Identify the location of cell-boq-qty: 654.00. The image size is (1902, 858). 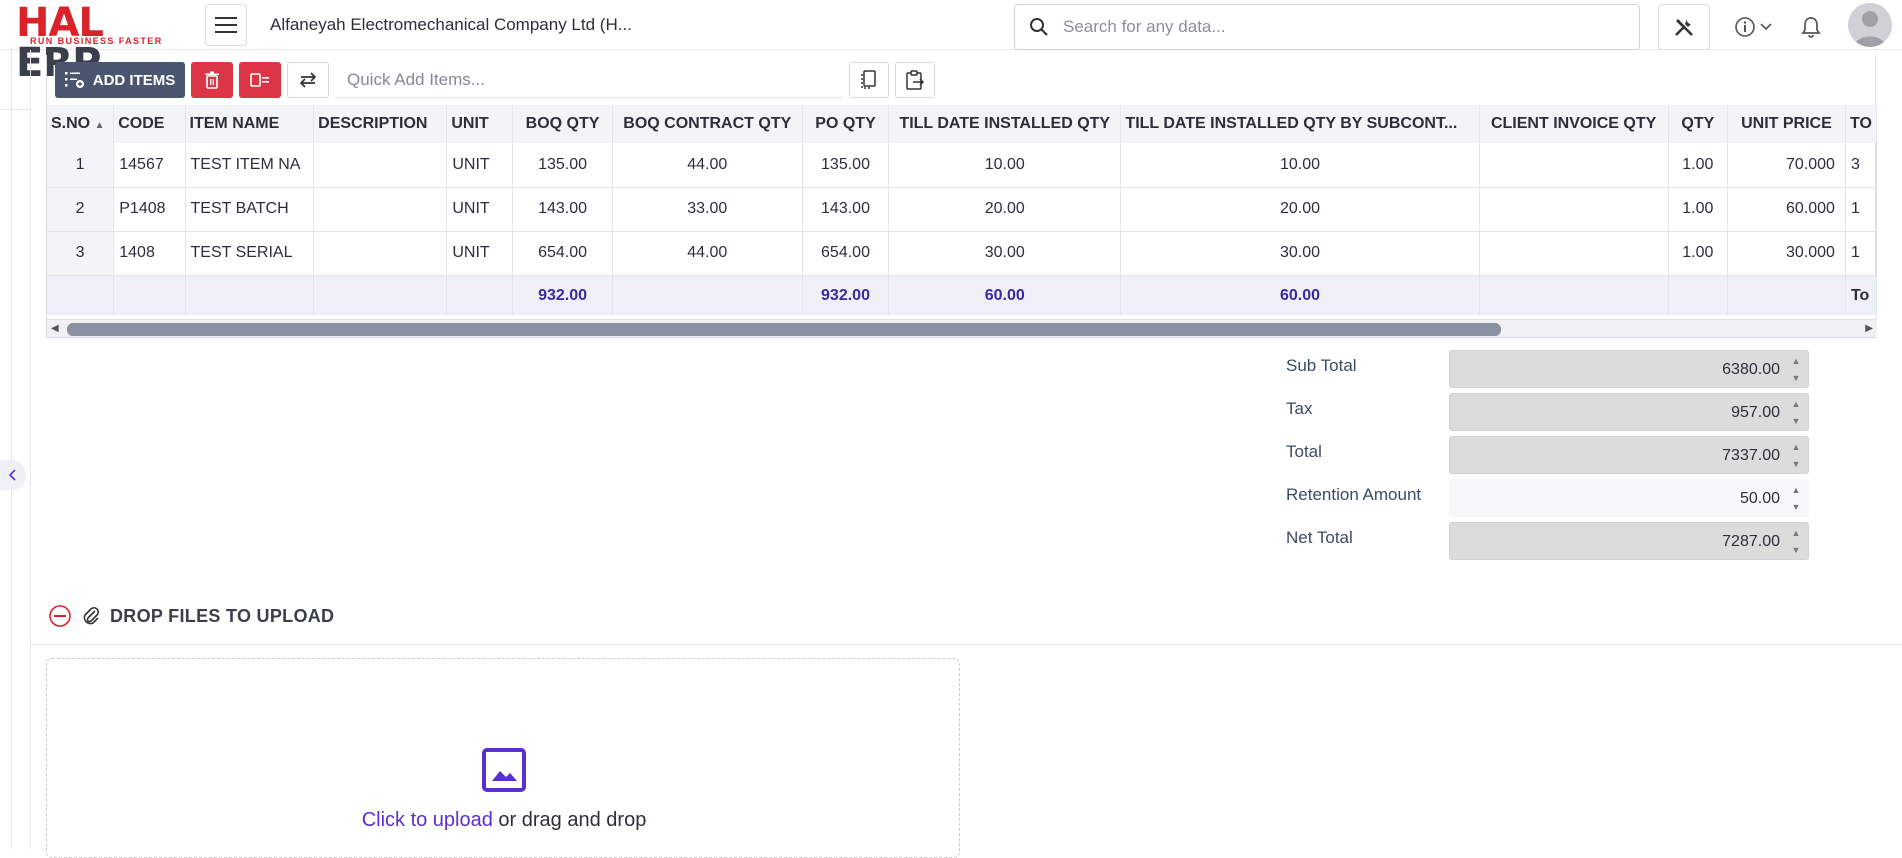
(562, 253).